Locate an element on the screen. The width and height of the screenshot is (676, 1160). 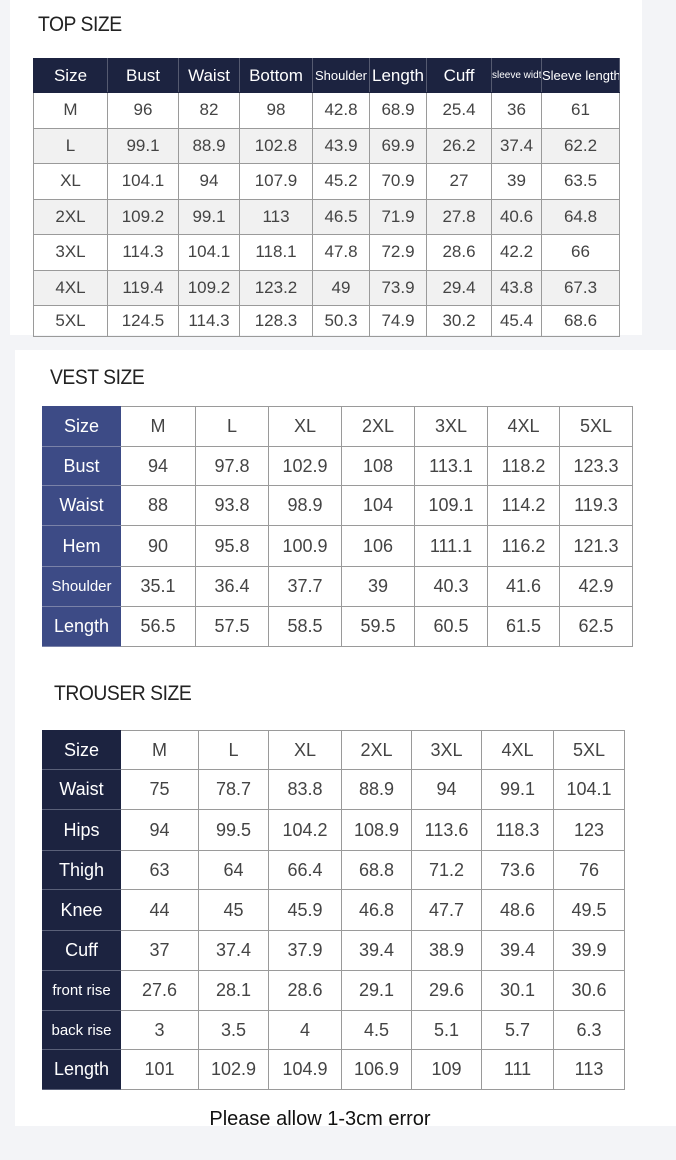
table-cell: 90 is located at coordinates (158, 546).